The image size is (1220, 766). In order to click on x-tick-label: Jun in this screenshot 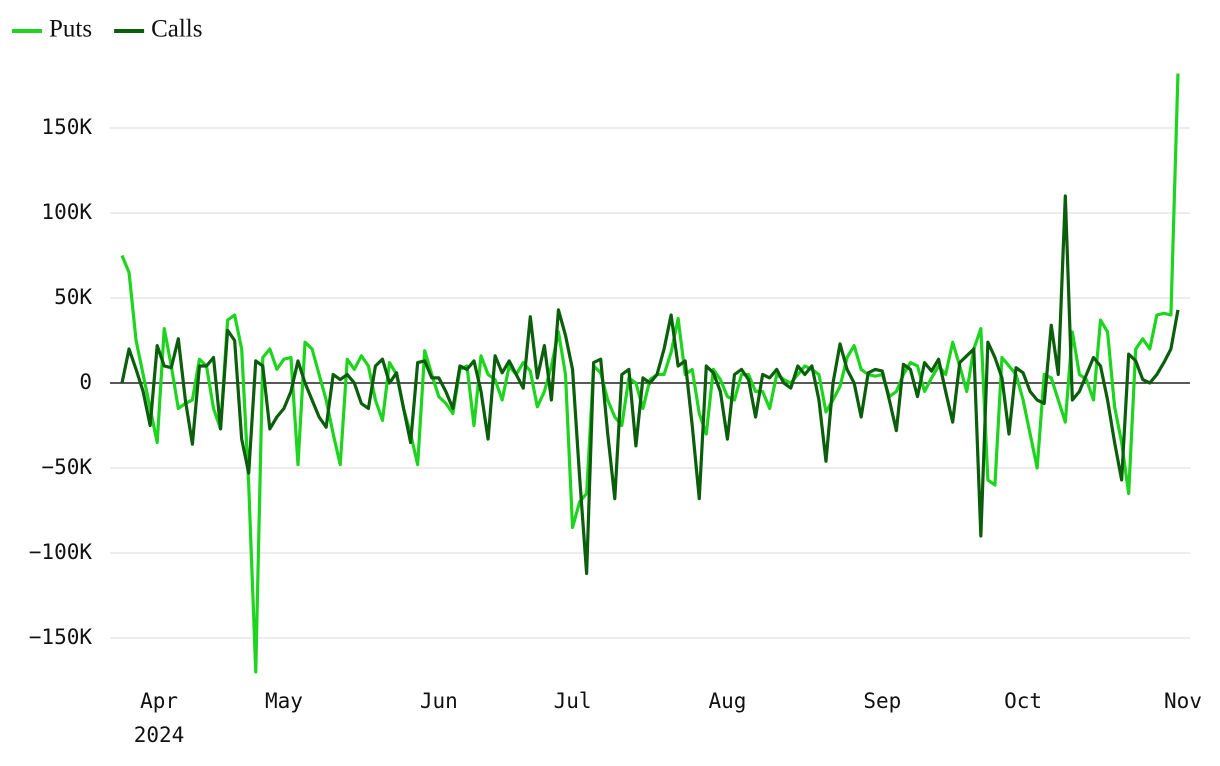, I will do `click(438, 701)`.